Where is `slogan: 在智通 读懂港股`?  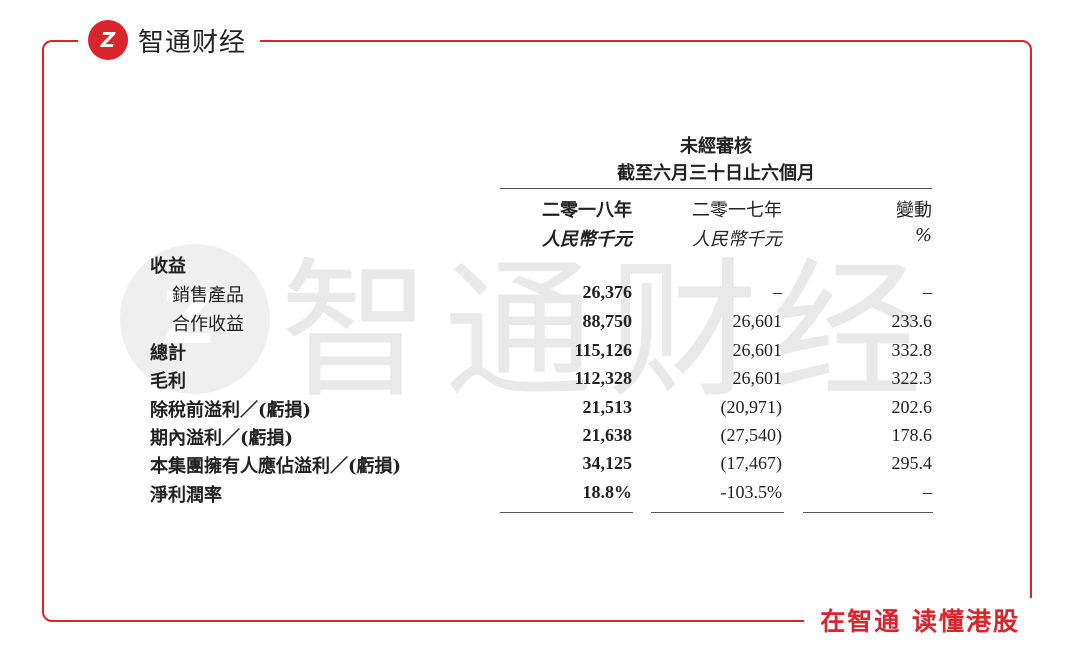 slogan: 在智通 读懂港股 is located at coordinates (920, 620).